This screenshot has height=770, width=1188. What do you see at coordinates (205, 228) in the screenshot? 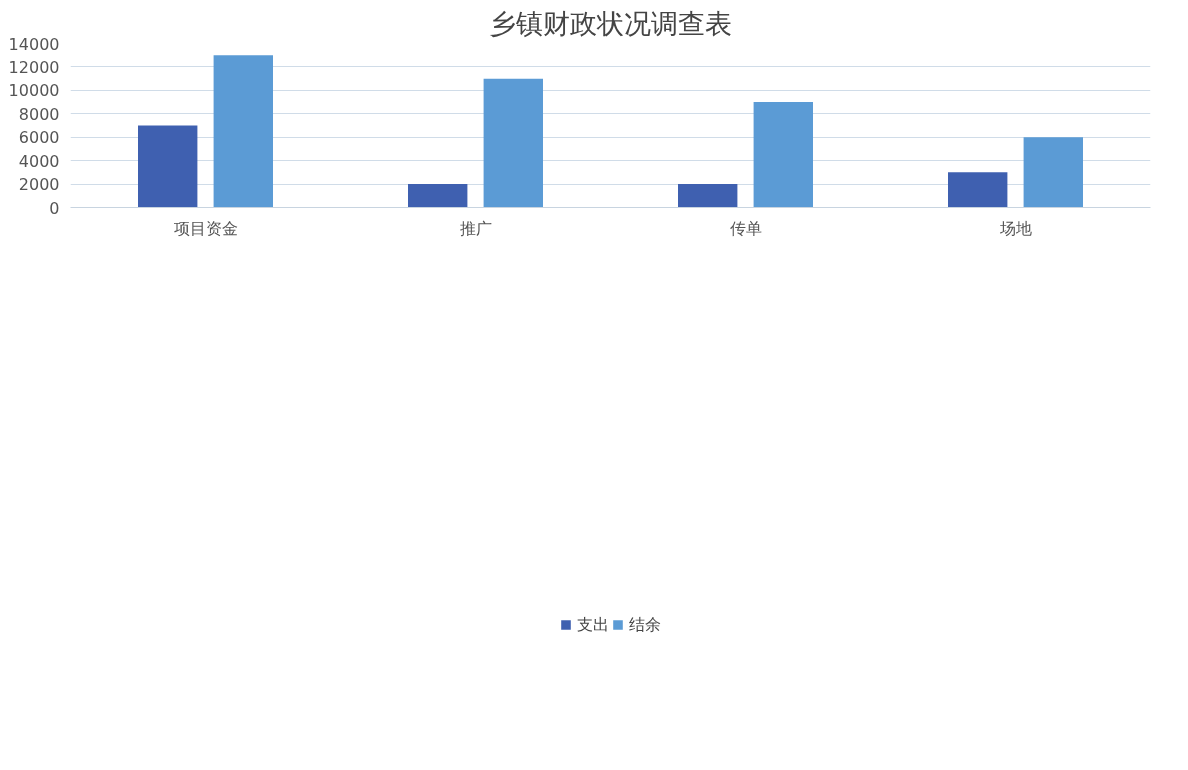
I see `x-tick-label: 项目资金` at bounding box center [205, 228].